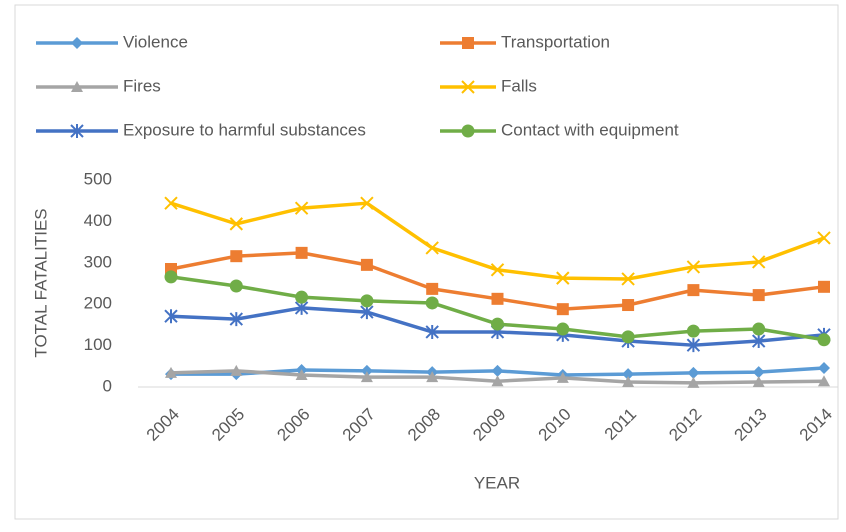 Image resolution: width=846 pixels, height=532 pixels. I want to click on y-tick-label: 300, so click(98, 261).